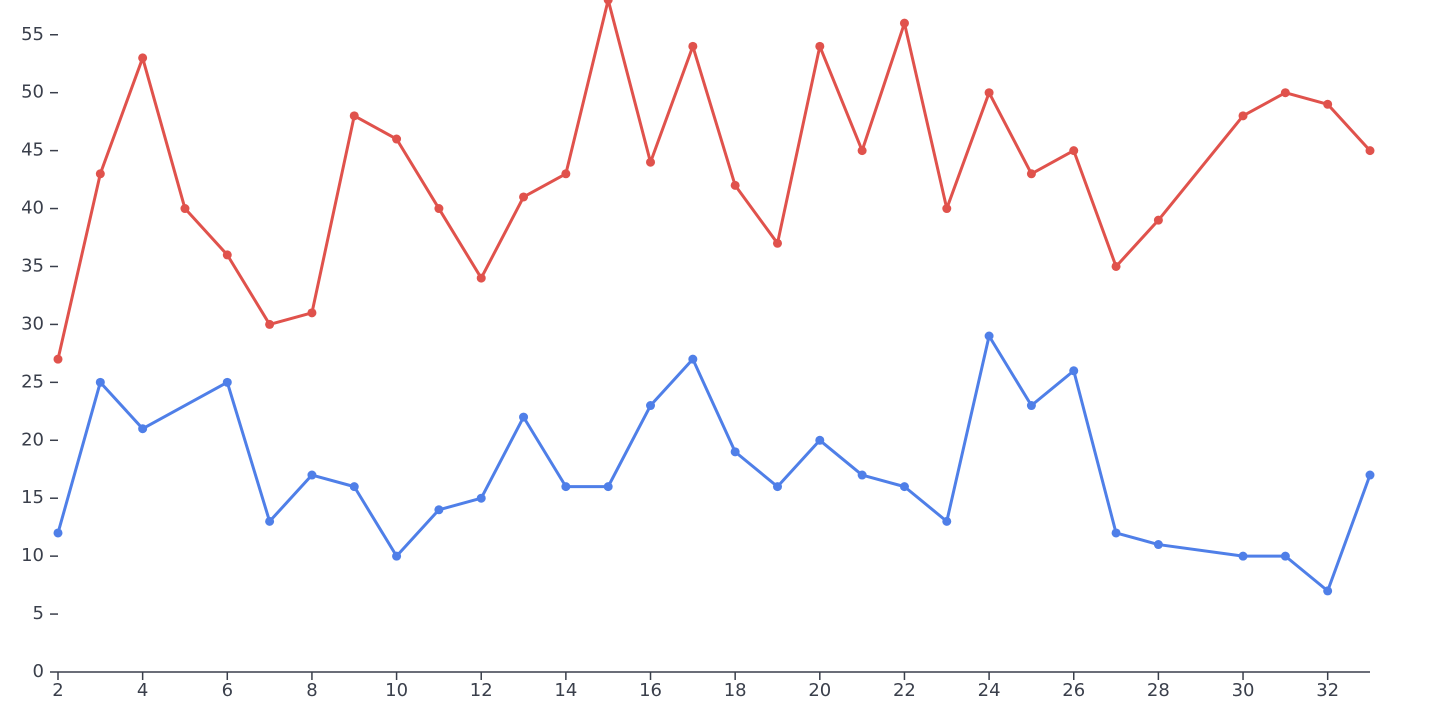 The height and width of the screenshot is (726, 1442). I want to click on x-tick-label: 6, so click(227, 690).